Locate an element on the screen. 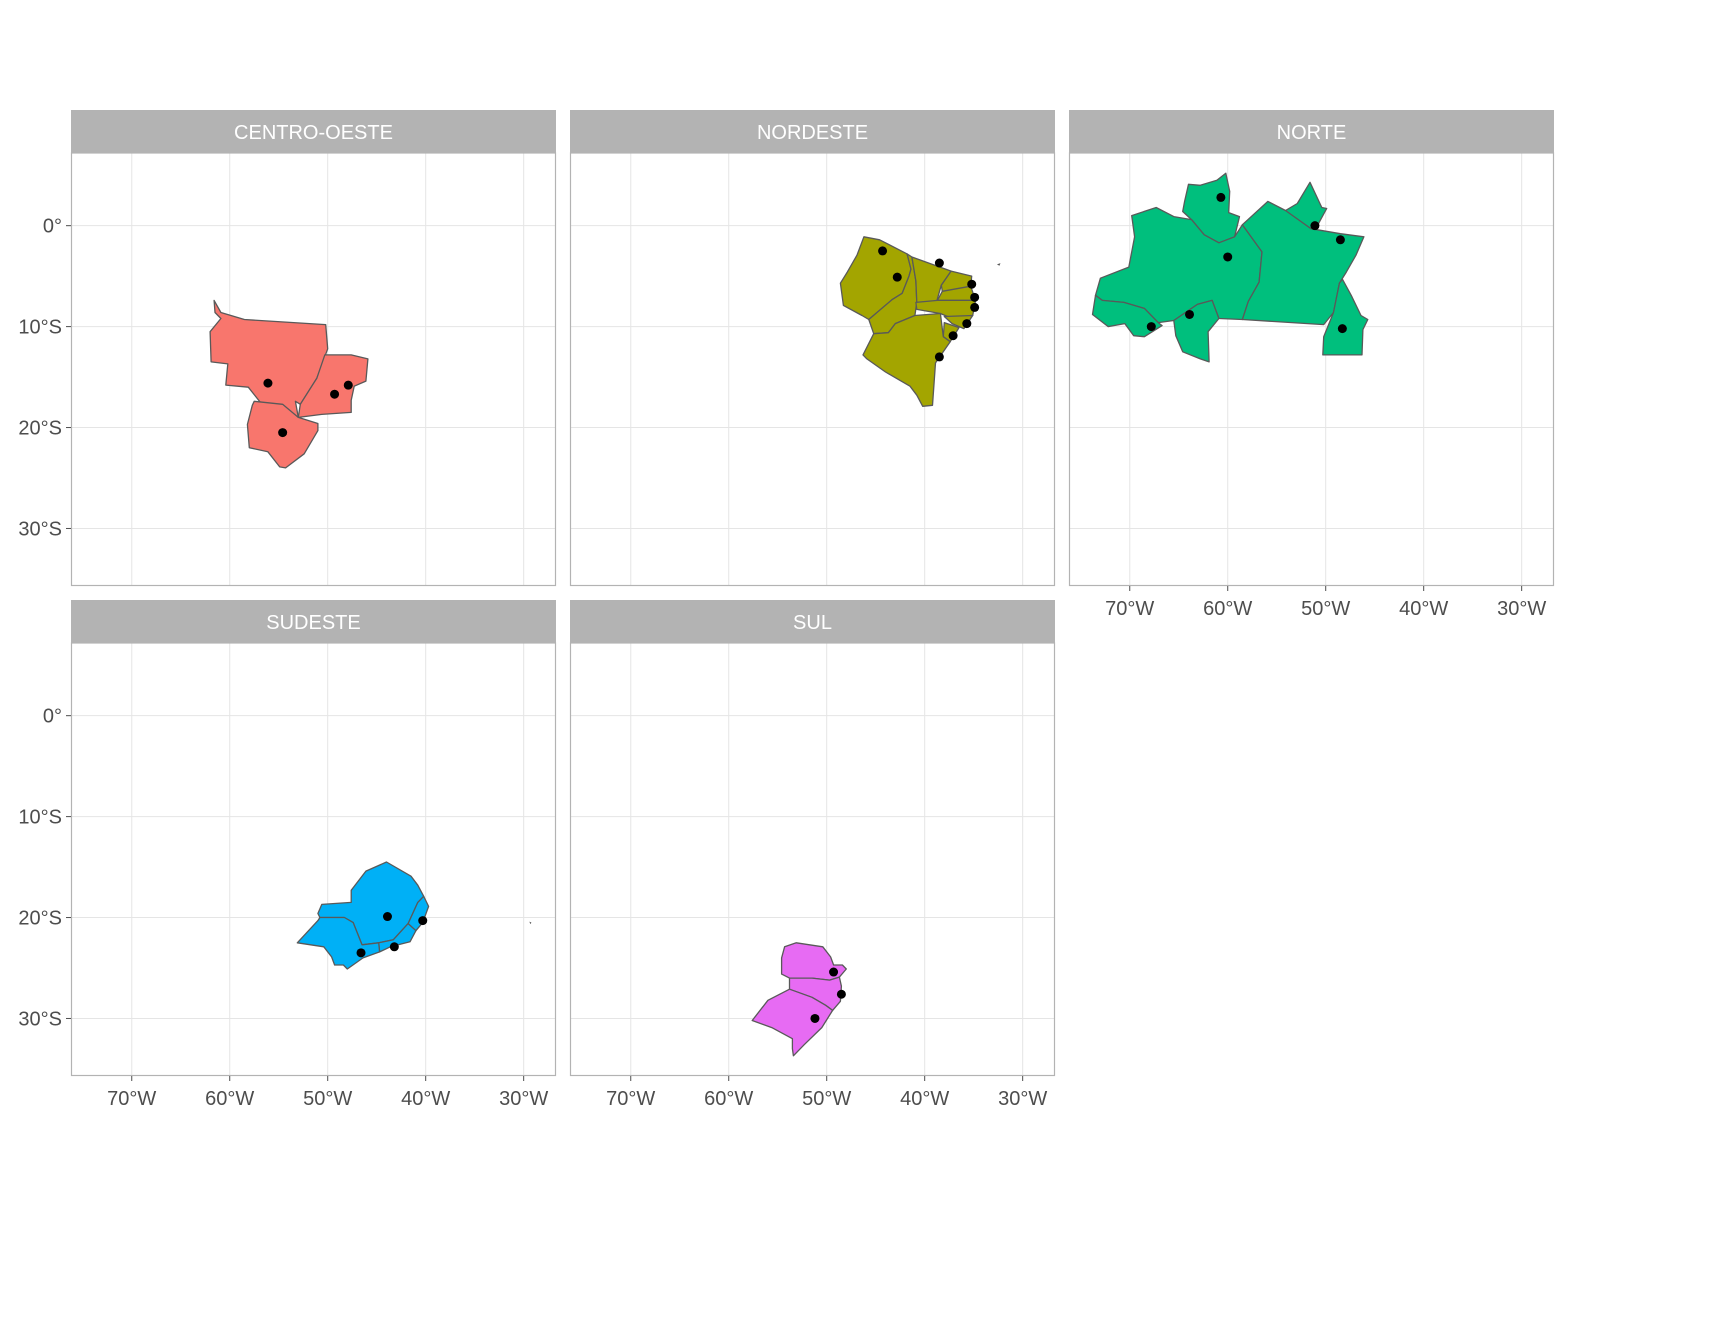  facet-panel-sul: SUL 70°W 60°W 50°W 40°W 30°W is located at coordinates (812, 855).